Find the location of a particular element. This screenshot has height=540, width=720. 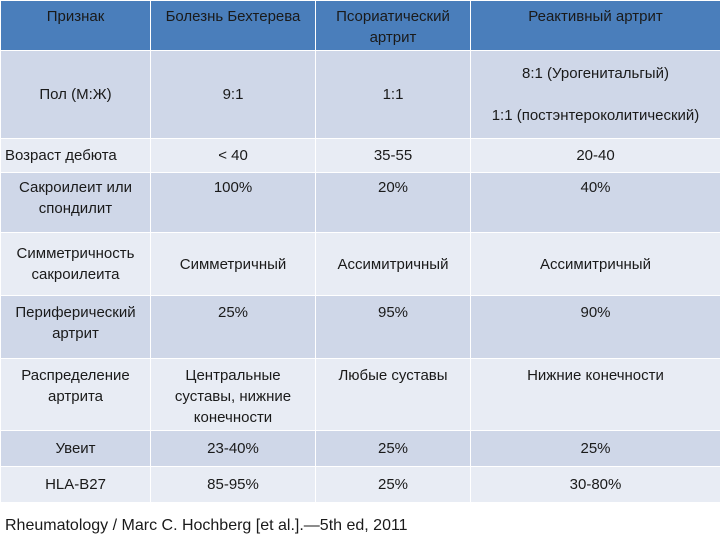

table-row: Периферический артрит 25% 95% 90% is located at coordinates (360, 327).